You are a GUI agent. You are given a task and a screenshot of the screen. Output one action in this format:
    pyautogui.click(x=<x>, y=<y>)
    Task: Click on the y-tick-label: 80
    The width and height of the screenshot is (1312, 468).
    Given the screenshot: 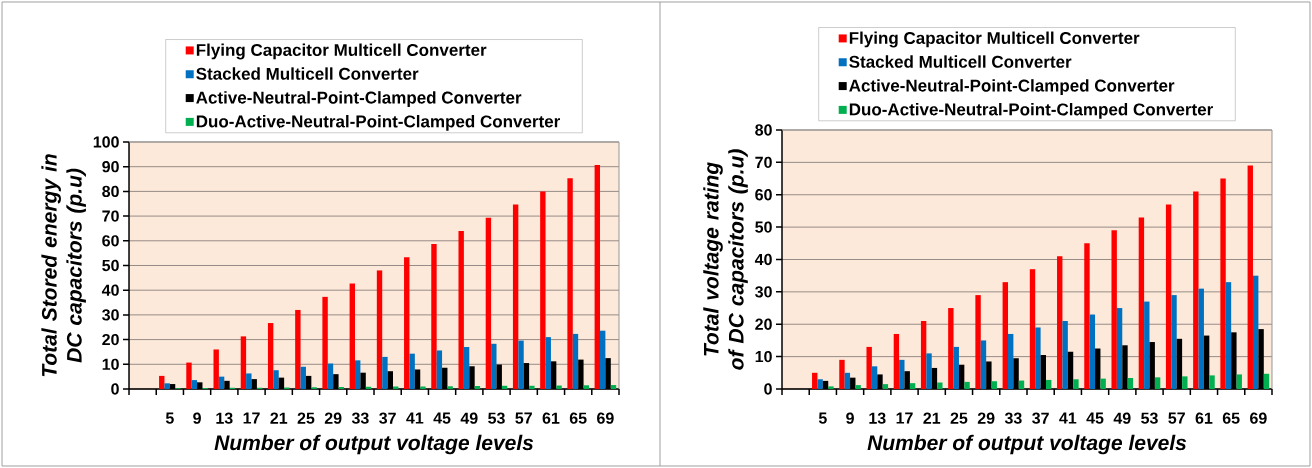 What is the action you would take?
    pyautogui.click(x=110, y=191)
    